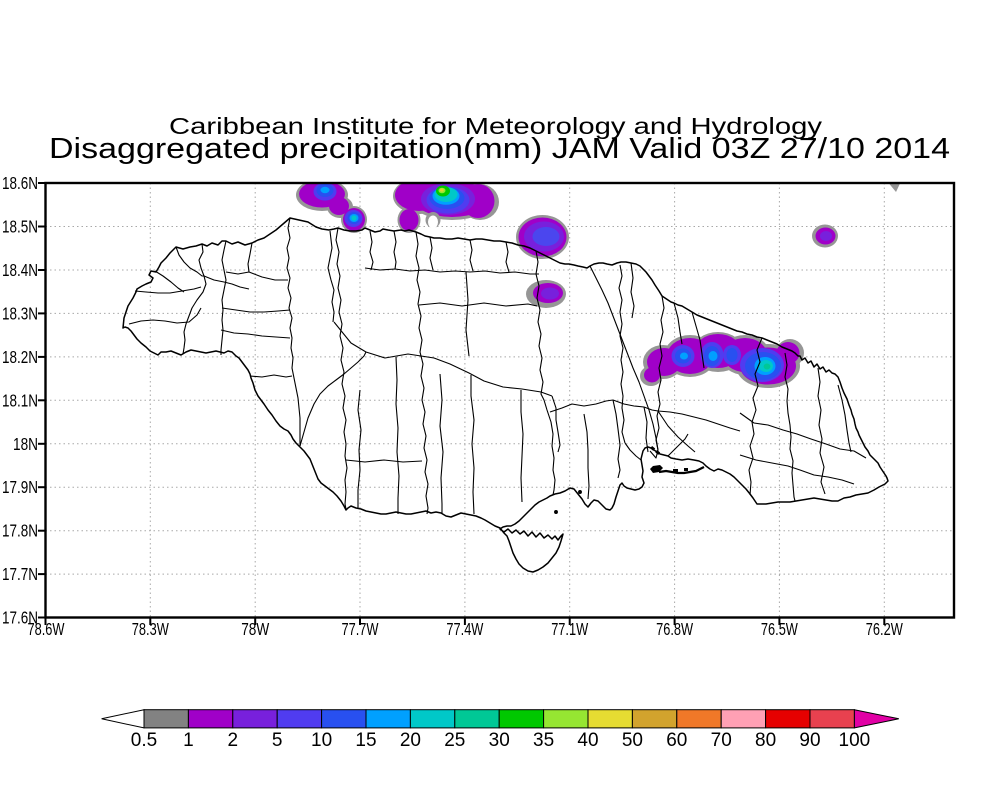  What do you see at coordinates (20, 357) in the screenshot?
I see `svg-text: 18.2N` at bounding box center [20, 357].